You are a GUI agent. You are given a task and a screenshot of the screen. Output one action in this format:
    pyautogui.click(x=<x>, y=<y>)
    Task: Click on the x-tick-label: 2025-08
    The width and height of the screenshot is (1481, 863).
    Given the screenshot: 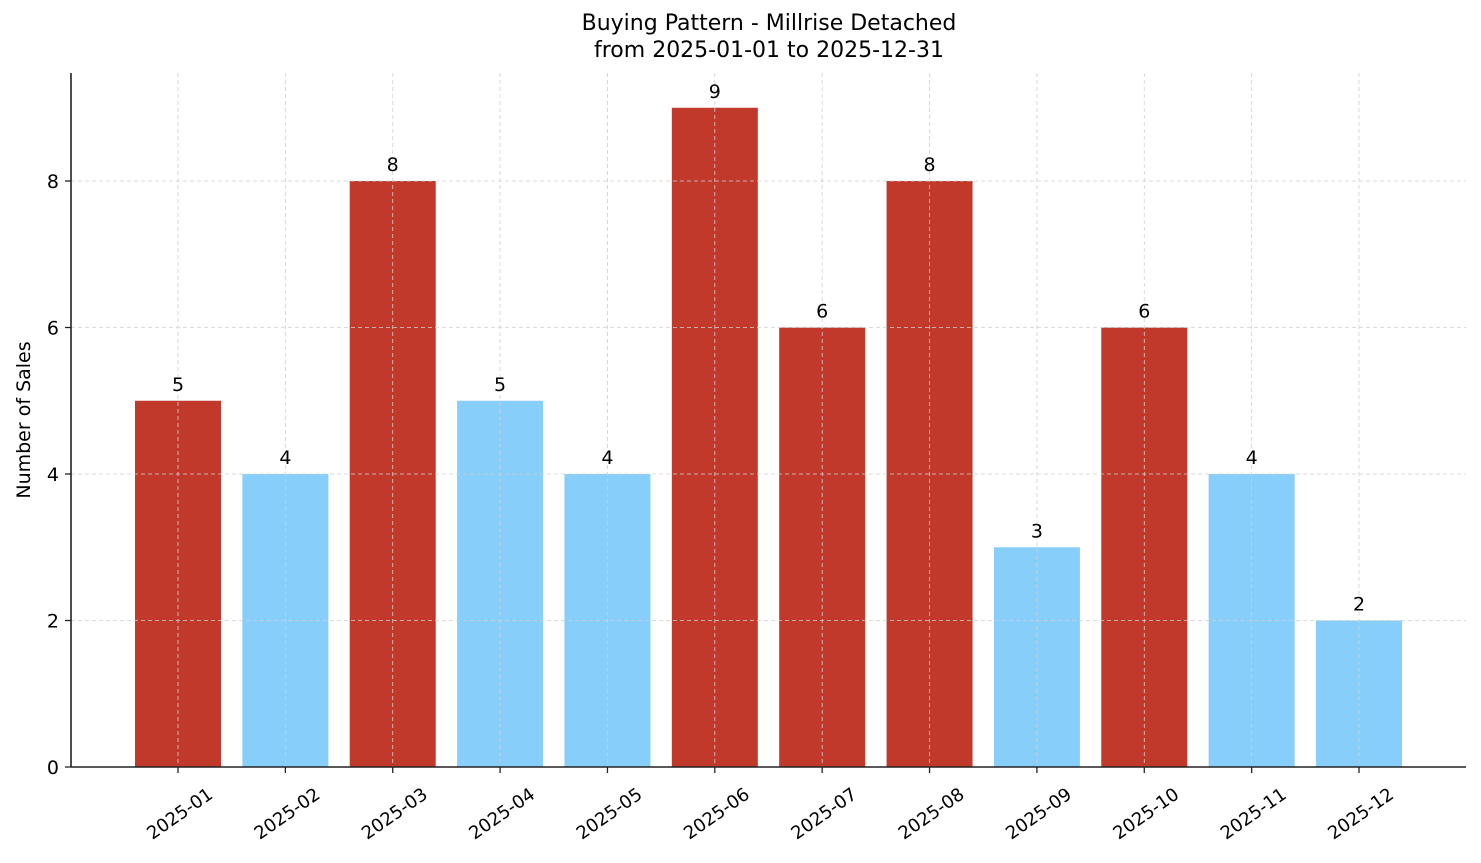 What is the action you would take?
    pyautogui.click(x=932, y=814)
    